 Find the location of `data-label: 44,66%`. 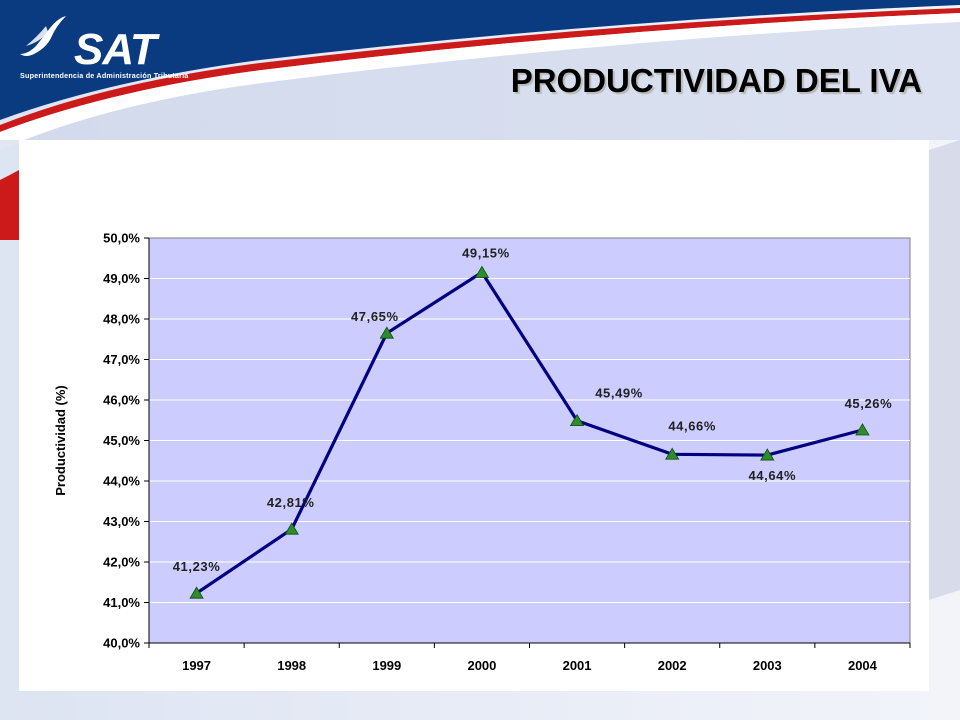

data-label: 44,66% is located at coordinates (692, 425).